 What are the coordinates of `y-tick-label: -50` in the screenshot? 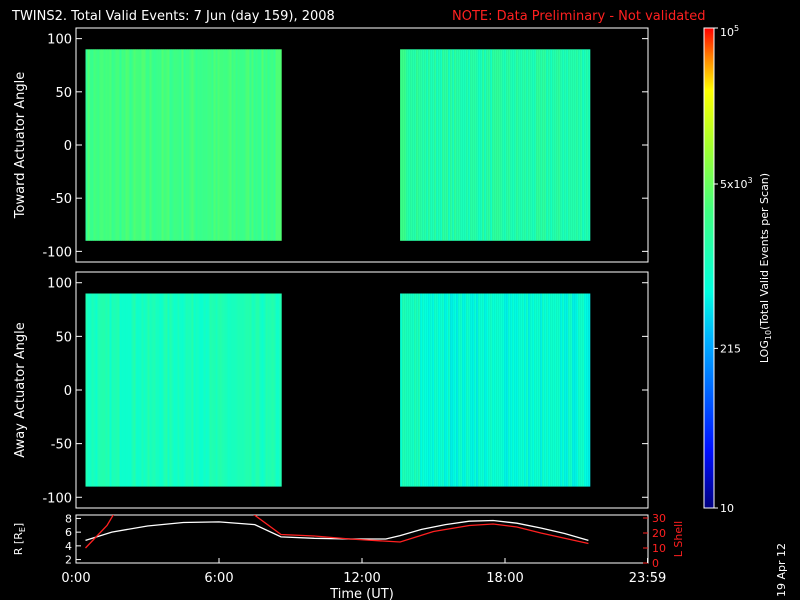 It's located at (61, 445).